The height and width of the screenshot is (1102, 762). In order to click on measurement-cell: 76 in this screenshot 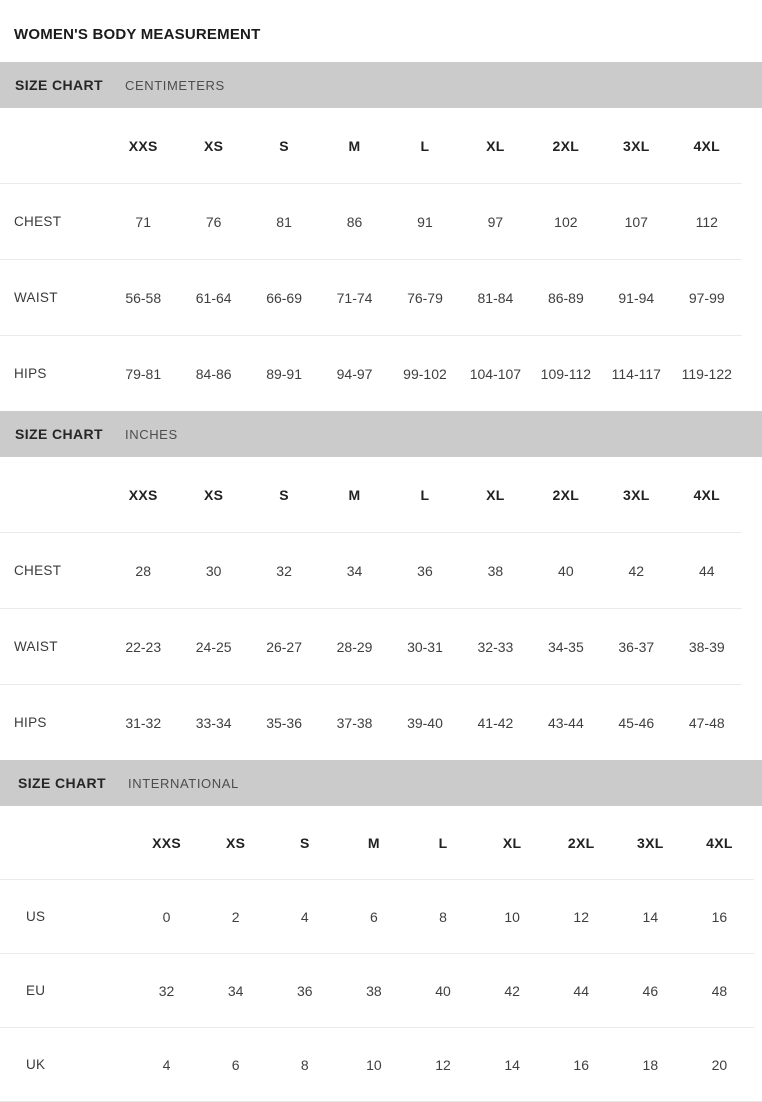, I will do `click(213, 221)`.